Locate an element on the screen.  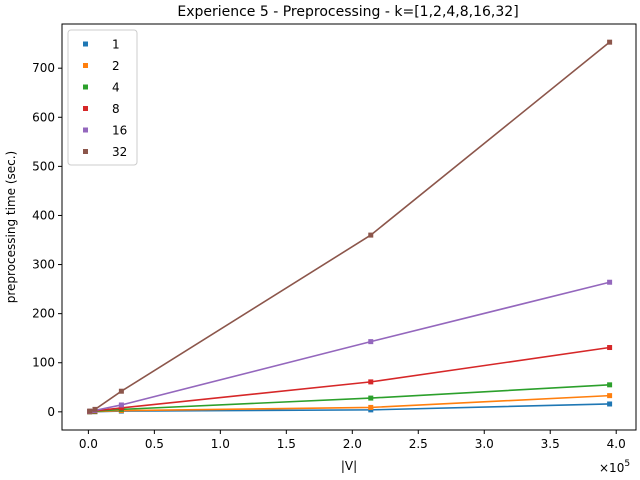
y-tick-label: 100 is located at coordinates (43, 363).